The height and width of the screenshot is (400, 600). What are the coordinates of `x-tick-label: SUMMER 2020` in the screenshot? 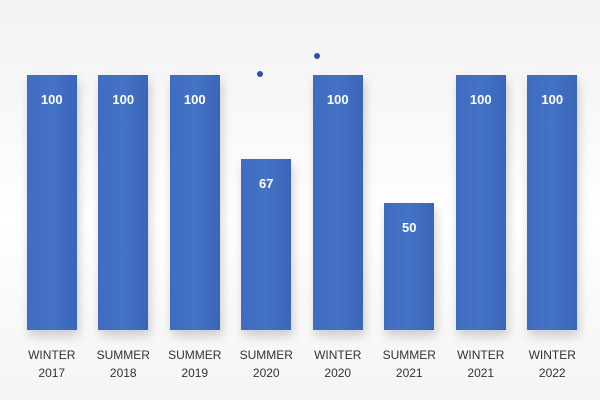 It's located at (266, 364).